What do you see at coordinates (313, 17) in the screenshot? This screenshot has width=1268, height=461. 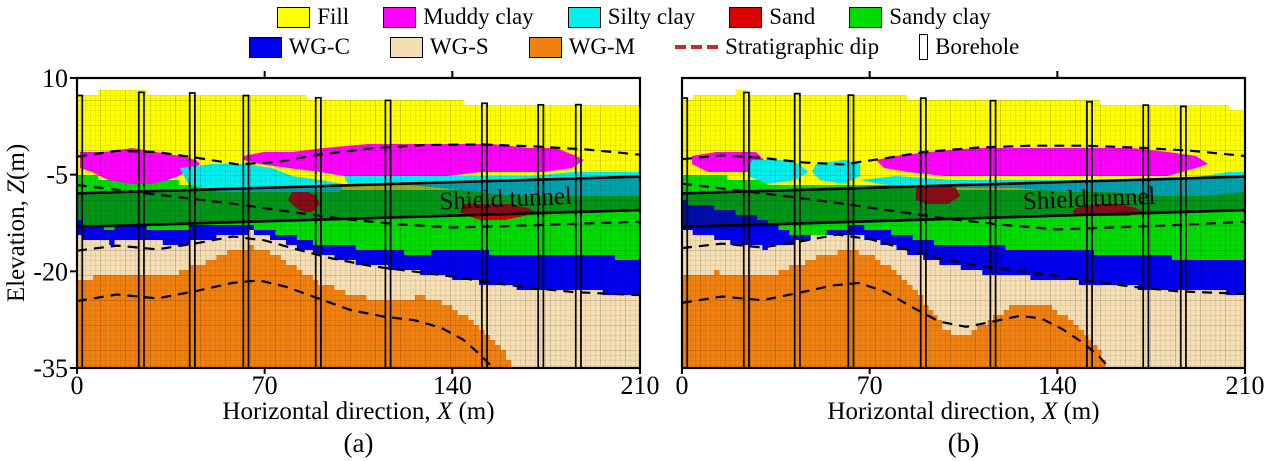 I see `legend-item-fill: Fill` at bounding box center [313, 17].